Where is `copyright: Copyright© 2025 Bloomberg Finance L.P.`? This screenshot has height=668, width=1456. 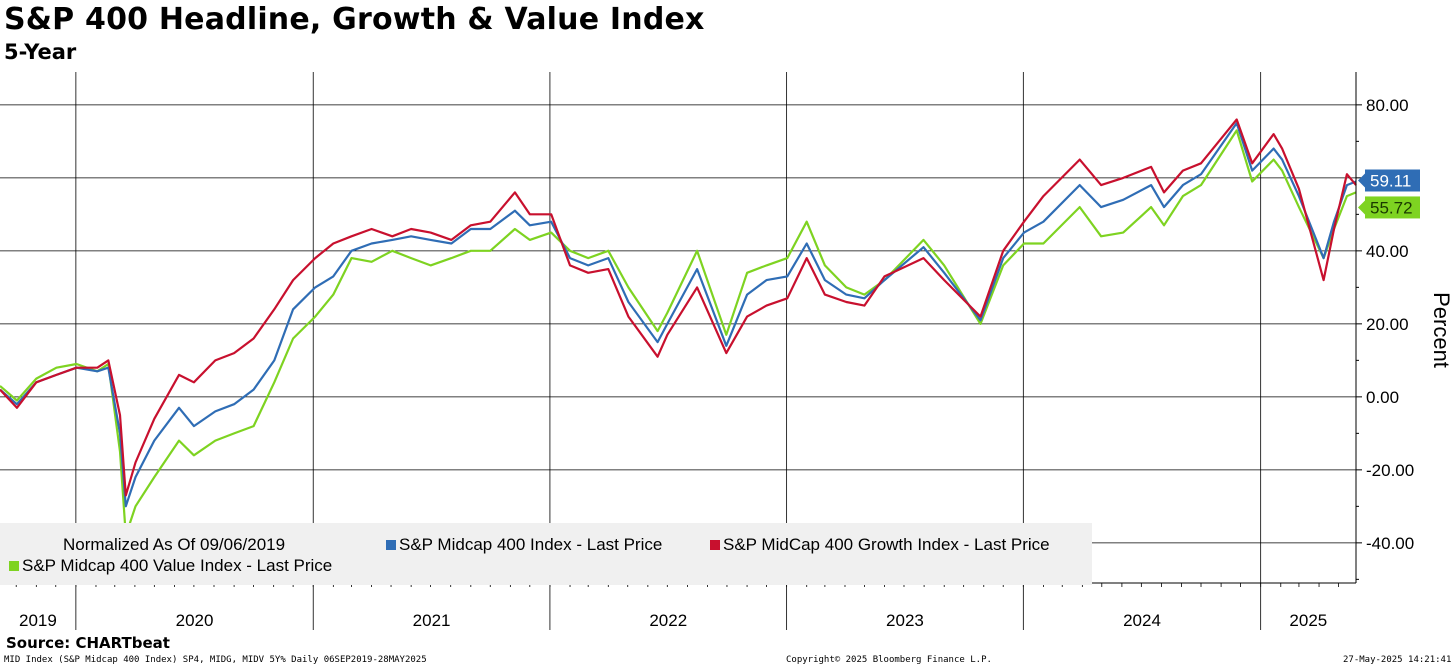
copyright: Copyright© 2025 Bloomberg Finance L.P. is located at coordinates (889, 660).